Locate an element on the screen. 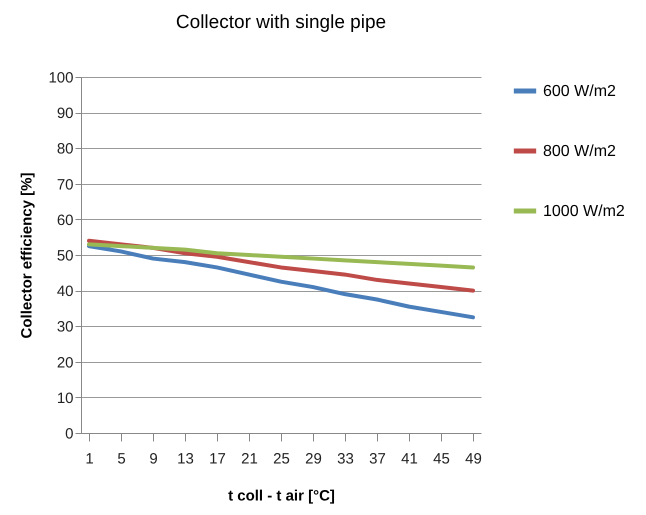 The image size is (646, 515). y-tick-label: 60 is located at coordinates (65, 220).